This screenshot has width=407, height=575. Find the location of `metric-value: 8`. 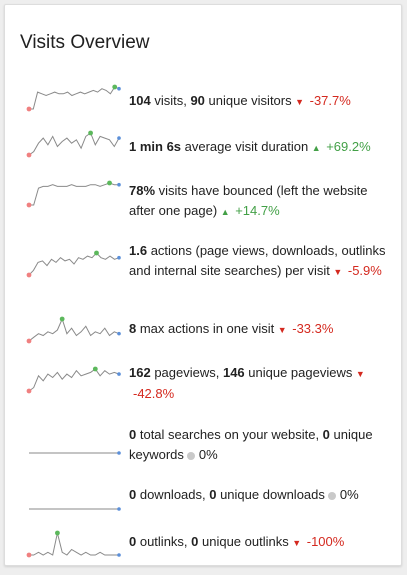

metric-value: 8 is located at coordinates (133, 328).